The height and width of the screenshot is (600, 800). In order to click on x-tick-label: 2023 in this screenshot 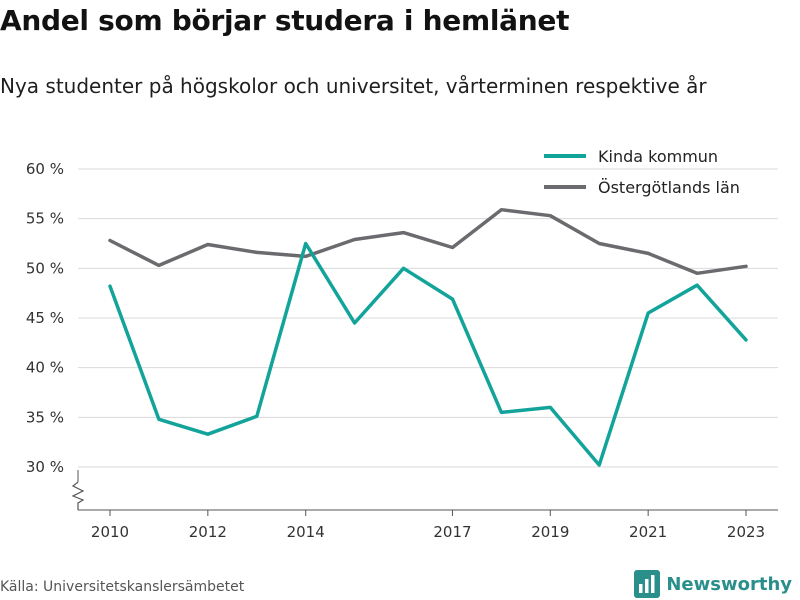, I will do `click(746, 532)`.